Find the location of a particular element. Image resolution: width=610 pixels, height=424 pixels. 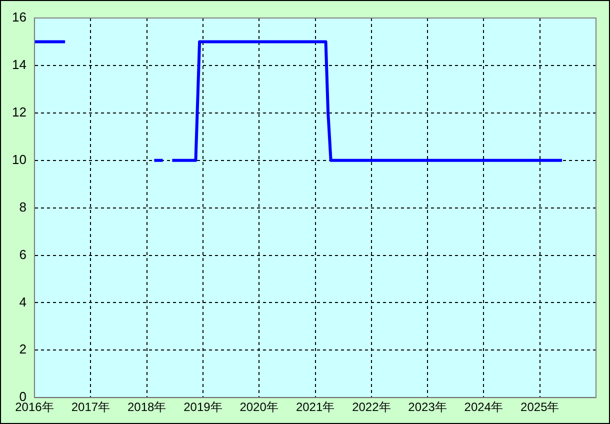

x-tick-label: 2019年 is located at coordinates (203, 407).